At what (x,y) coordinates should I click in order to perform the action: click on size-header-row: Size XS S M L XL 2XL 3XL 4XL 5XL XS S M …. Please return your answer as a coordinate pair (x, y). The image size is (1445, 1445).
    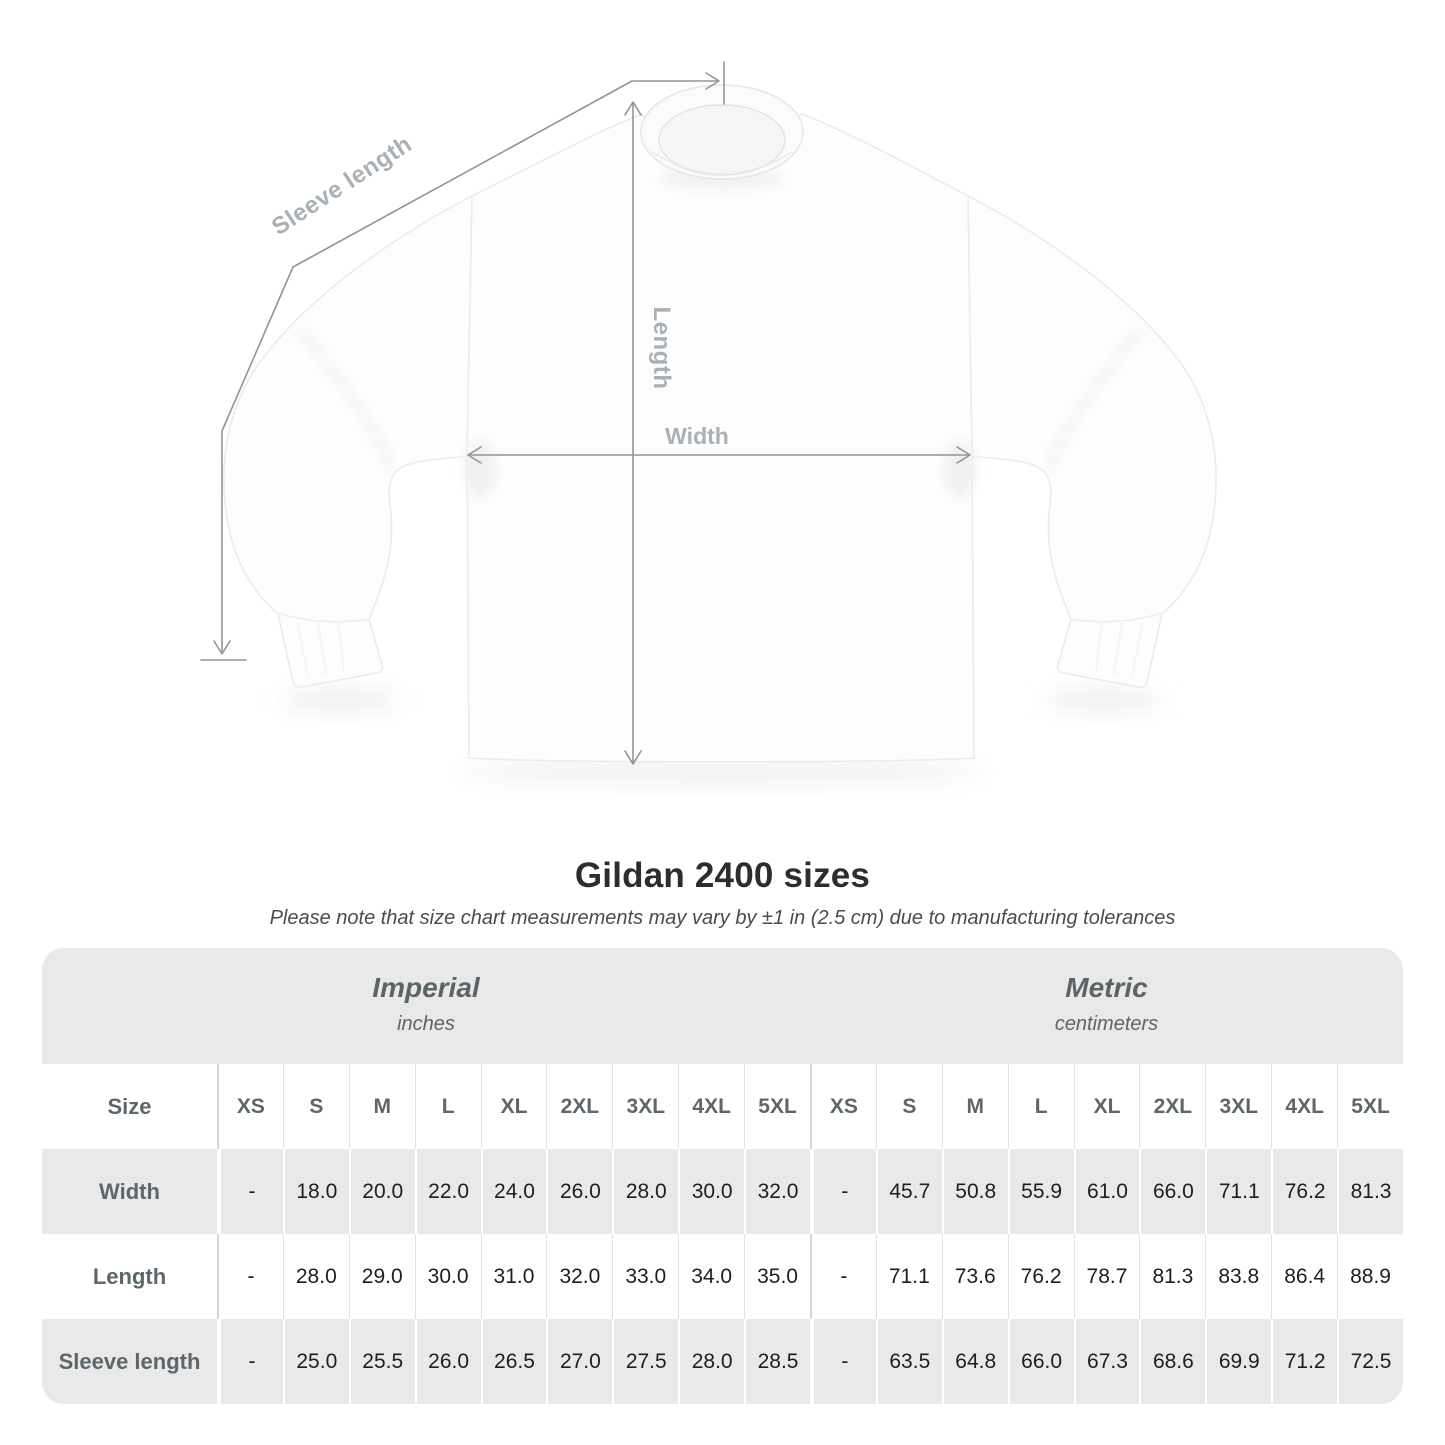
    Looking at the image, I should click on (722, 1106).